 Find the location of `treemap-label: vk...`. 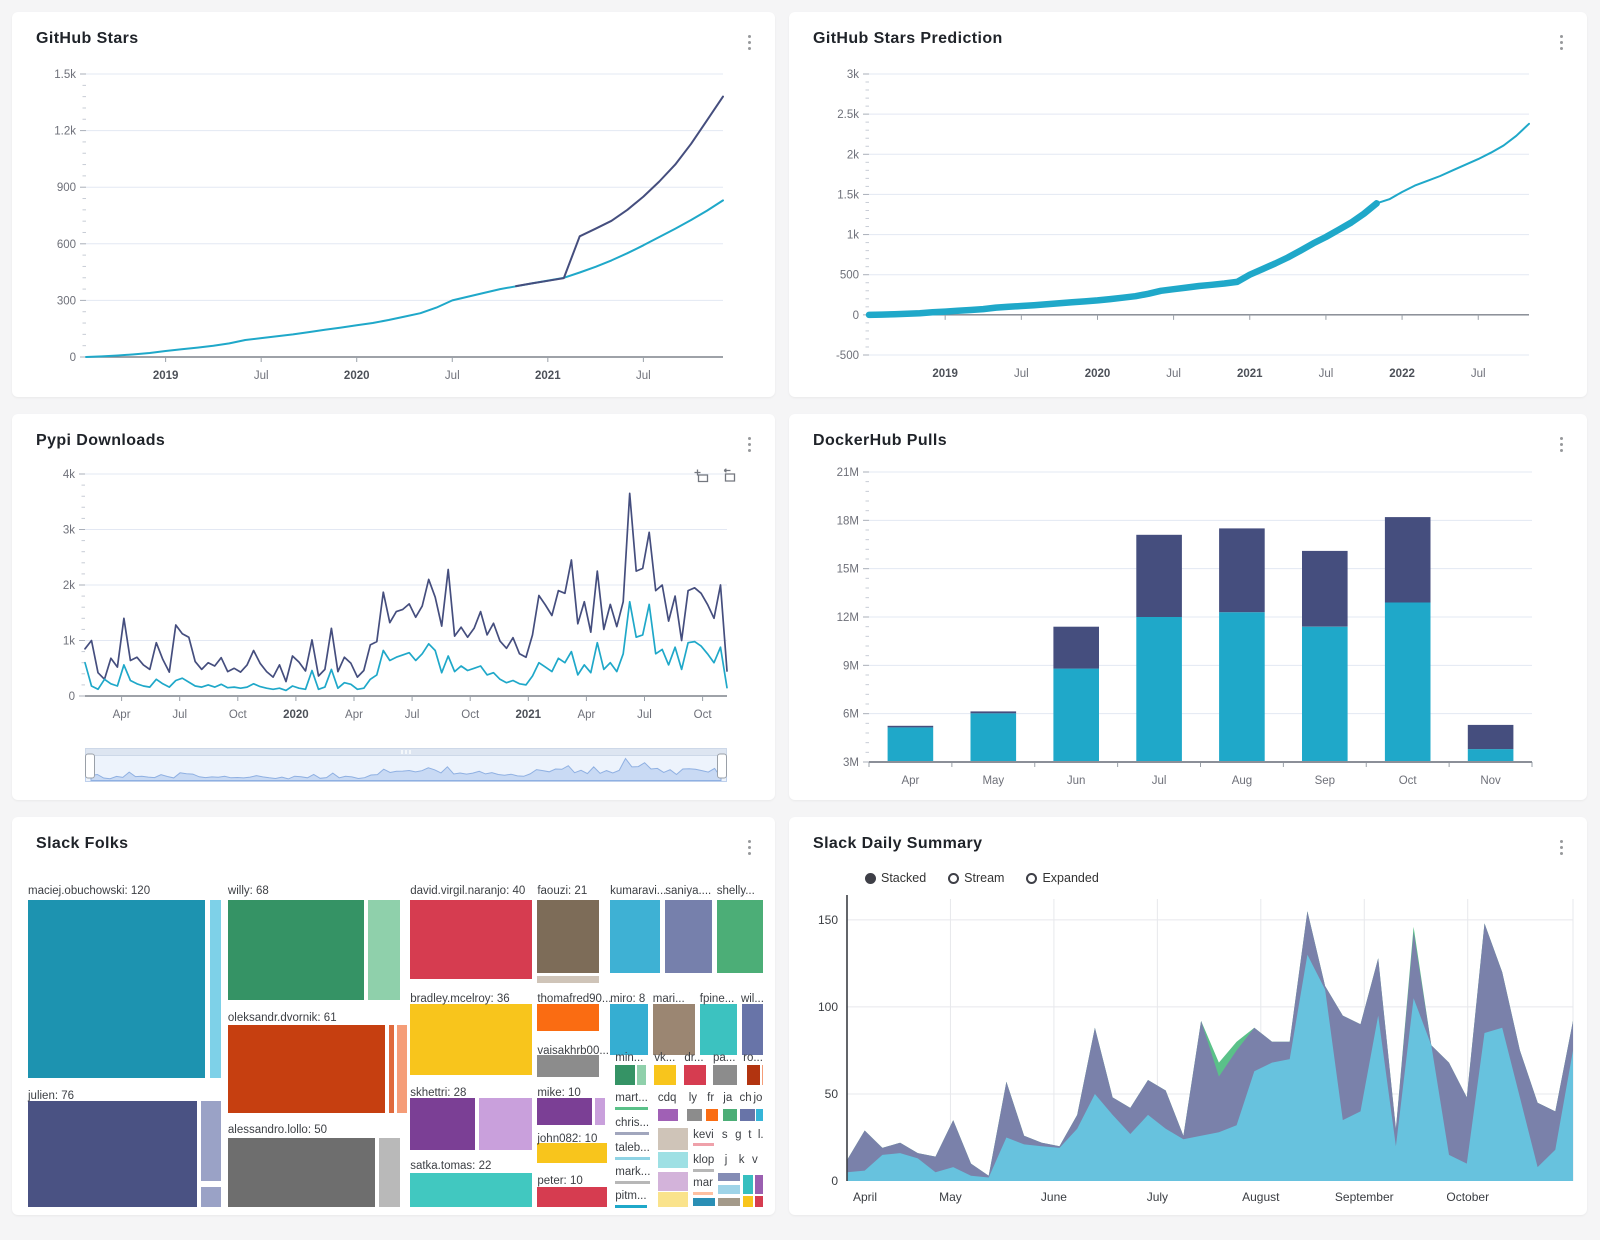

treemap-label: vk... is located at coordinates (665, 1058).